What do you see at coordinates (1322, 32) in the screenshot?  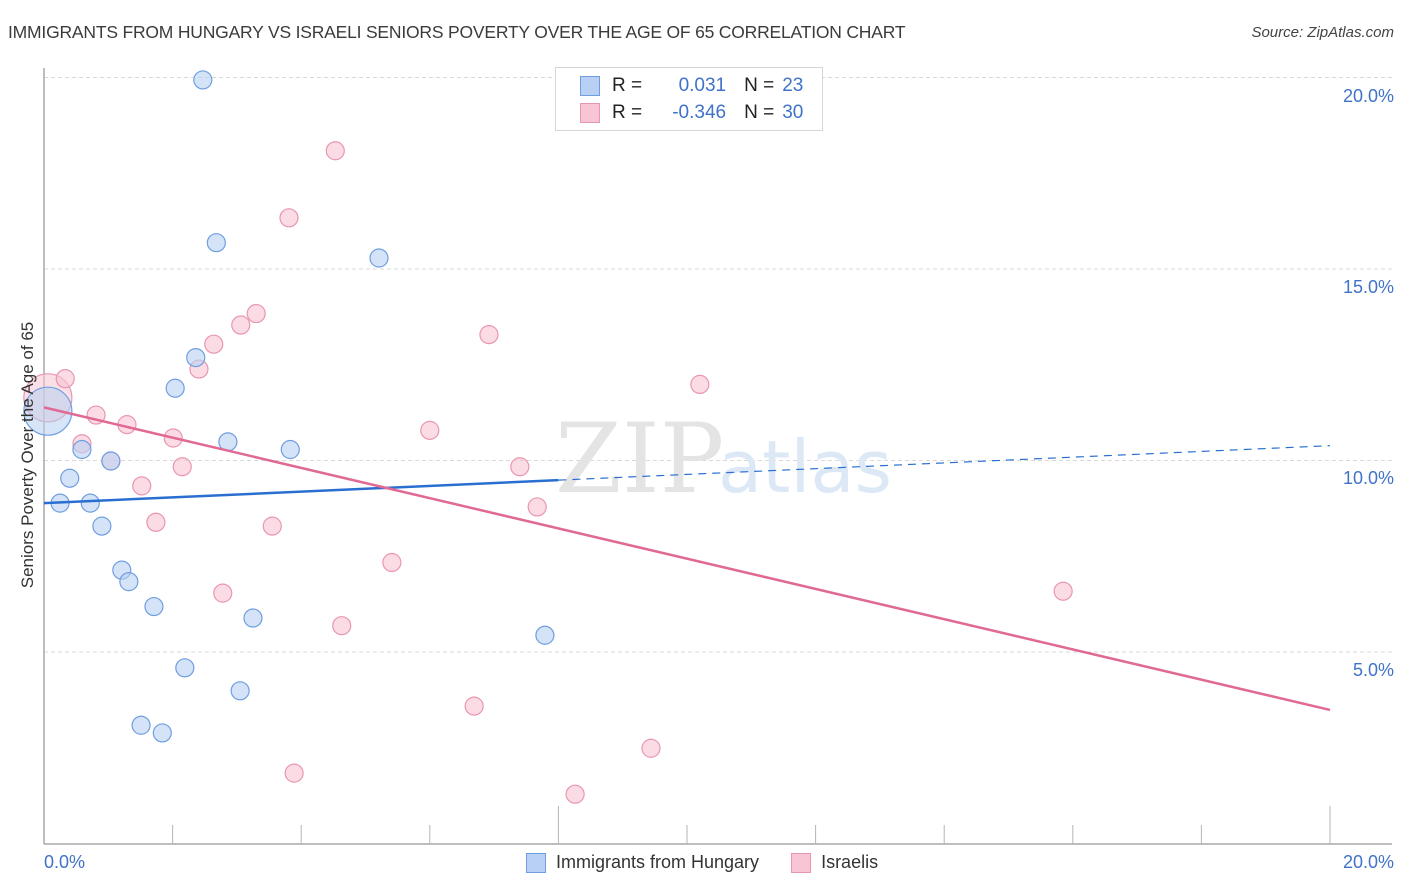 I see `source-credit: Source: ZipAtlas.com` at bounding box center [1322, 32].